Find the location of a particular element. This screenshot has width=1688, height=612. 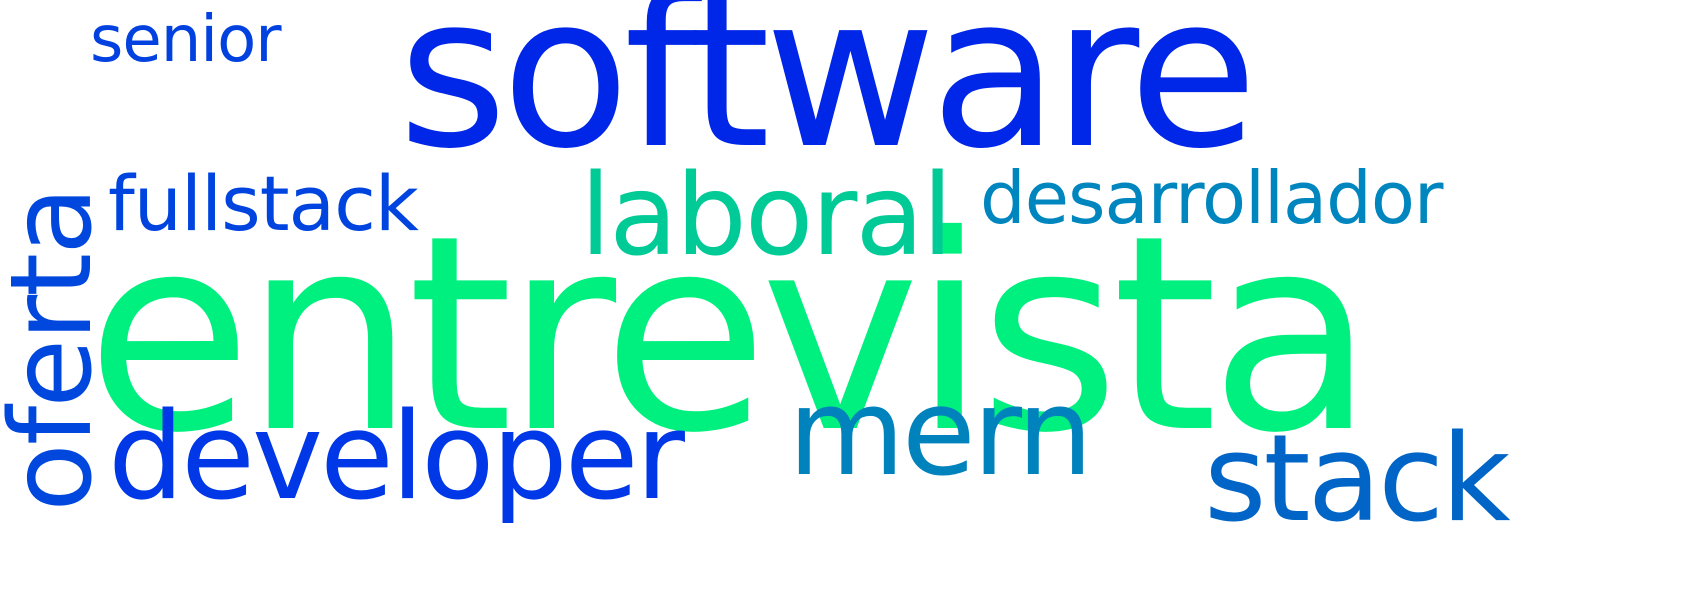

word-fullstack: fullstack is located at coordinates (263, 203).